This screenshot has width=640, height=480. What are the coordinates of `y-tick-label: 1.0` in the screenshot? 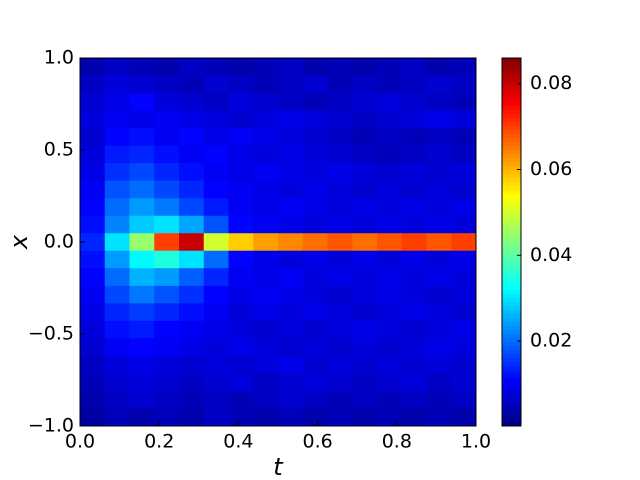 It's located at (59, 58).